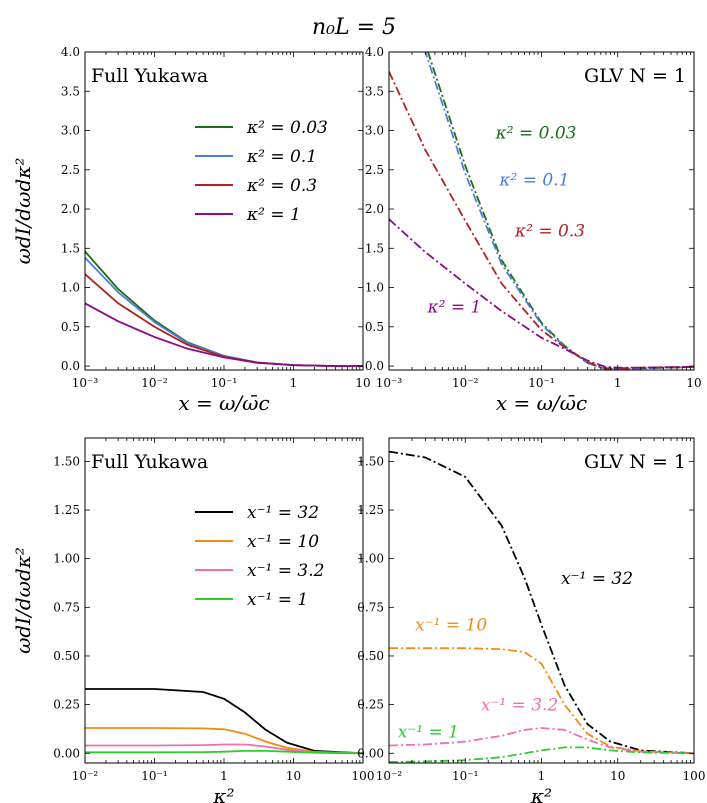 This screenshot has height=803, width=707. Describe the element at coordinates (454, 308) in the screenshot. I see `series-label-3: κ² = 1` at that location.